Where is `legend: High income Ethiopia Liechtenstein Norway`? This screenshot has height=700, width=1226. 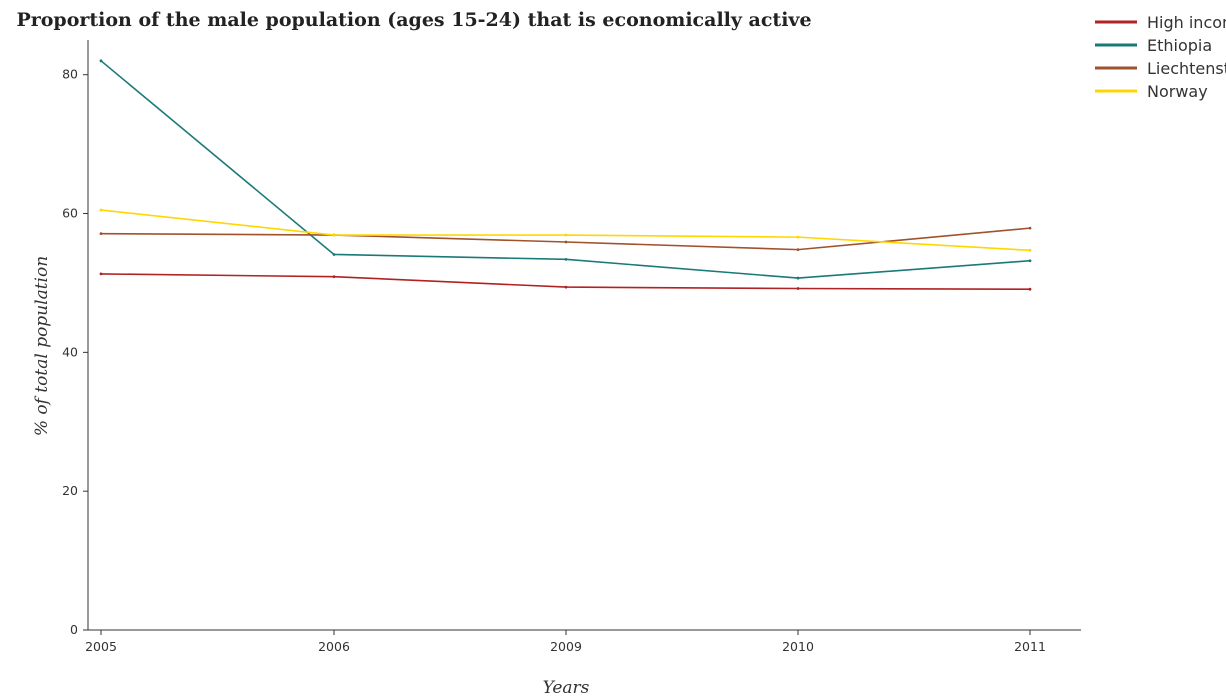
legend: High income Ethiopia Liechtenstein Norway is located at coordinates (1160, 57).